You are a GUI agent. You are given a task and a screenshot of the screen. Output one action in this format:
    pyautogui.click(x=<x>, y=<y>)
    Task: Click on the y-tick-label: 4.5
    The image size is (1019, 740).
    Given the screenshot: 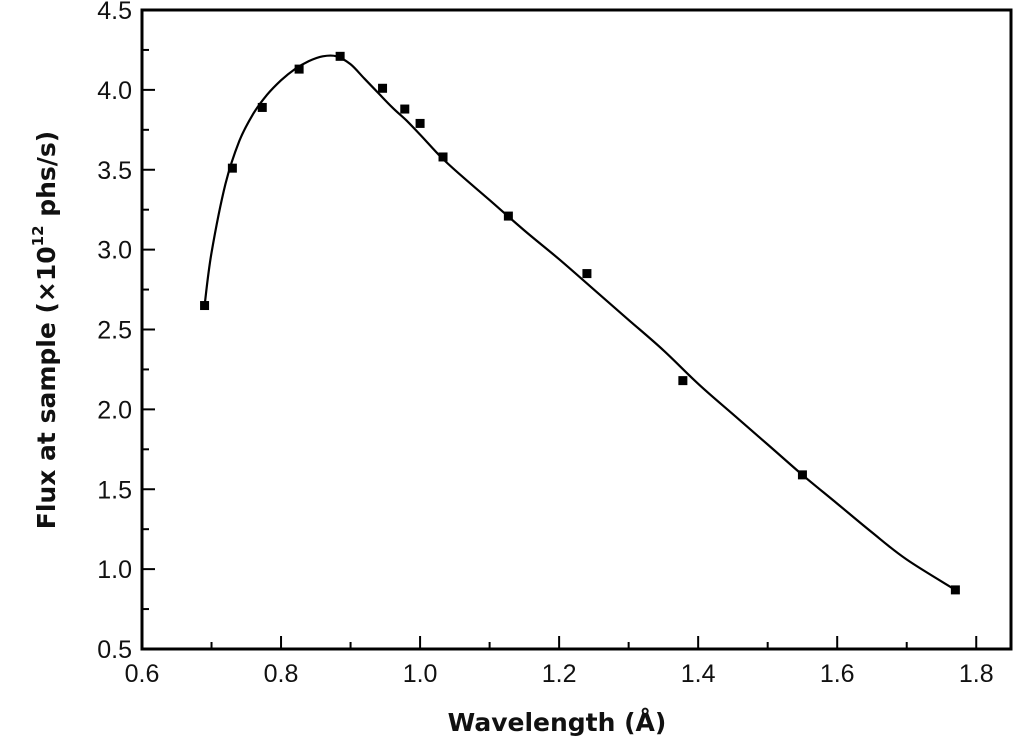 What is the action you would take?
    pyautogui.click(x=114, y=12)
    